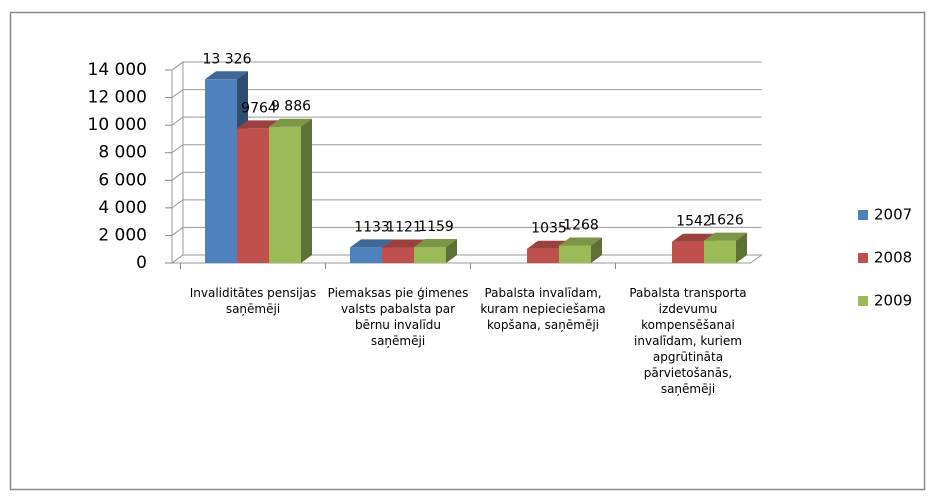 The height and width of the screenshot is (501, 931). I want to click on data-label: 9 886, so click(291, 107).